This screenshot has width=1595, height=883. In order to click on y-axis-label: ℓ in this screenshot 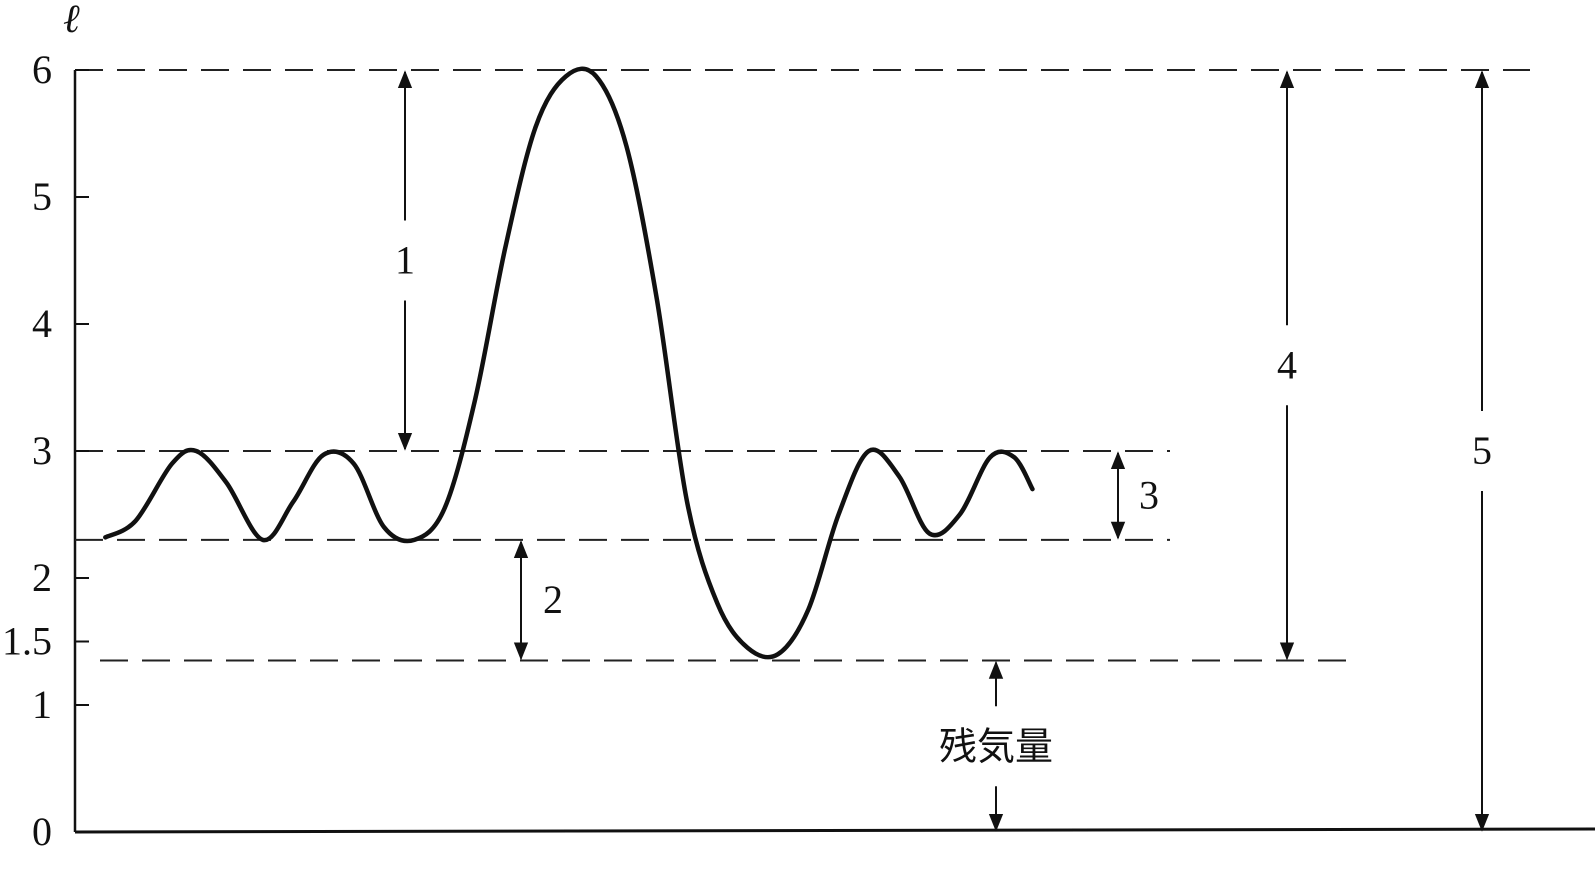, I will do `click(71, 20)`.